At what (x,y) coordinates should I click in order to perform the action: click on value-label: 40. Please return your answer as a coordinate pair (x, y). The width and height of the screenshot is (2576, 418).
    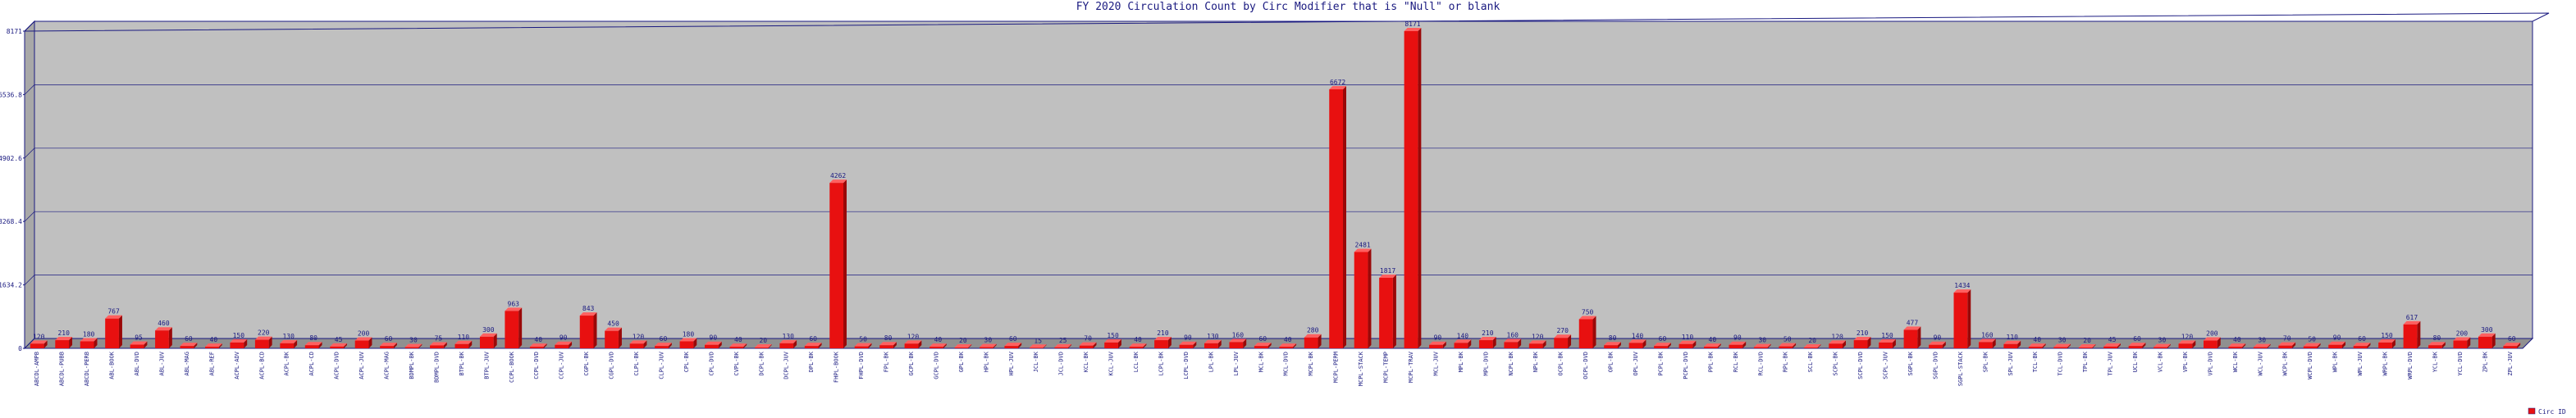
    Looking at the image, I should click on (1713, 339).